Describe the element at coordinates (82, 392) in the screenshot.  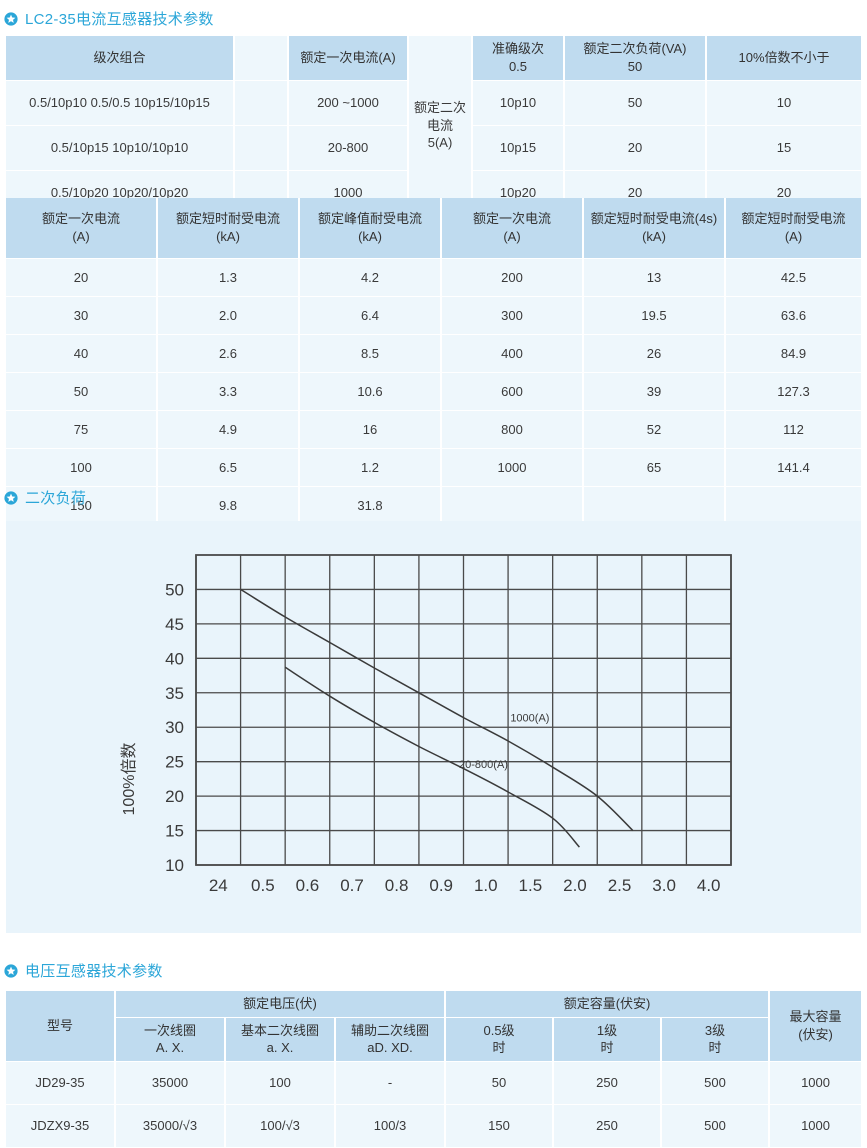
I see `t2-cell: 50` at that location.